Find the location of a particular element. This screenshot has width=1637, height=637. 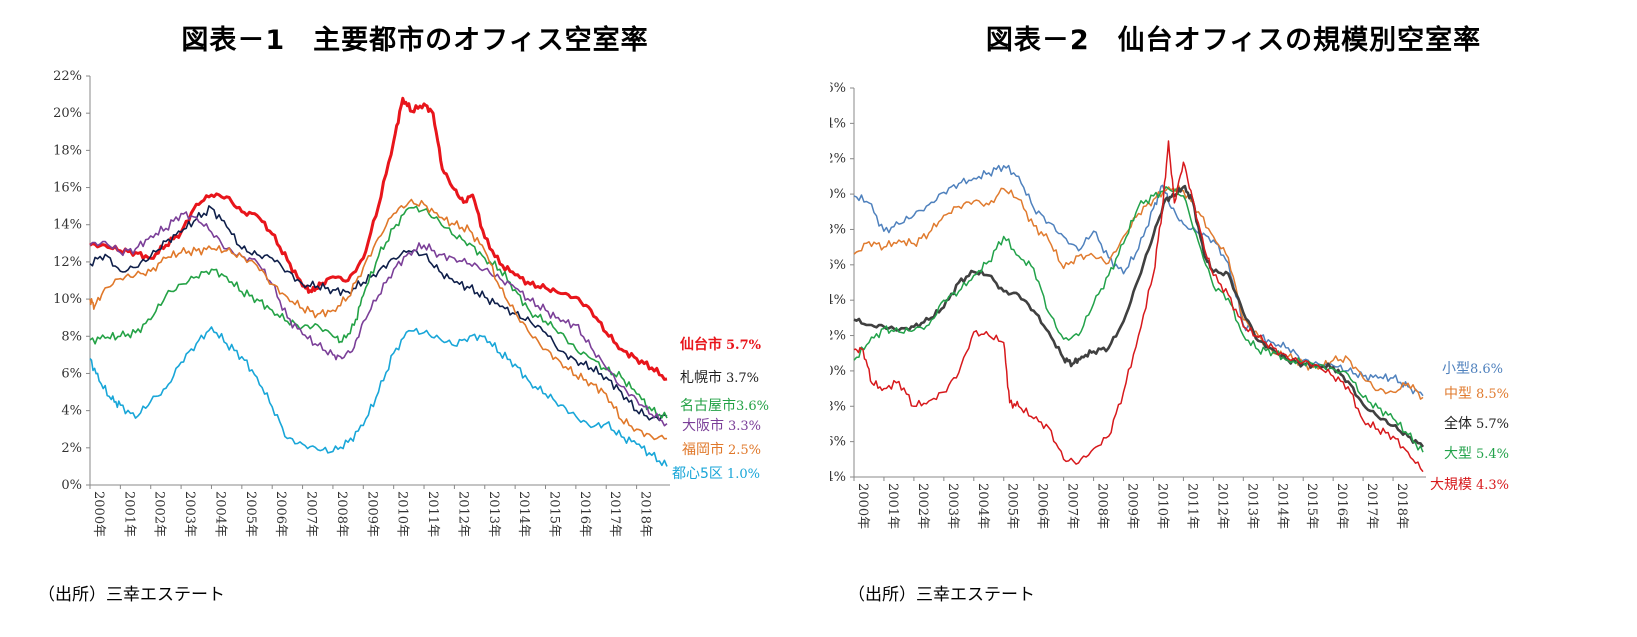

series-name: 大規模 is located at coordinates (1451, 485).